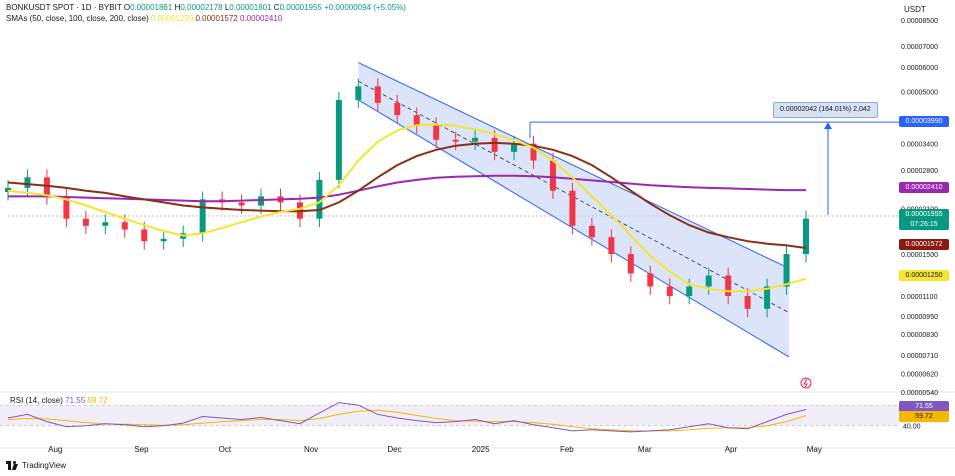 The height and width of the screenshot is (476, 955). What do you see at coordinates (919, 356) in the screenshot?
I see `price-axis-label: 0.00000710` at bounding box center [919, 356].